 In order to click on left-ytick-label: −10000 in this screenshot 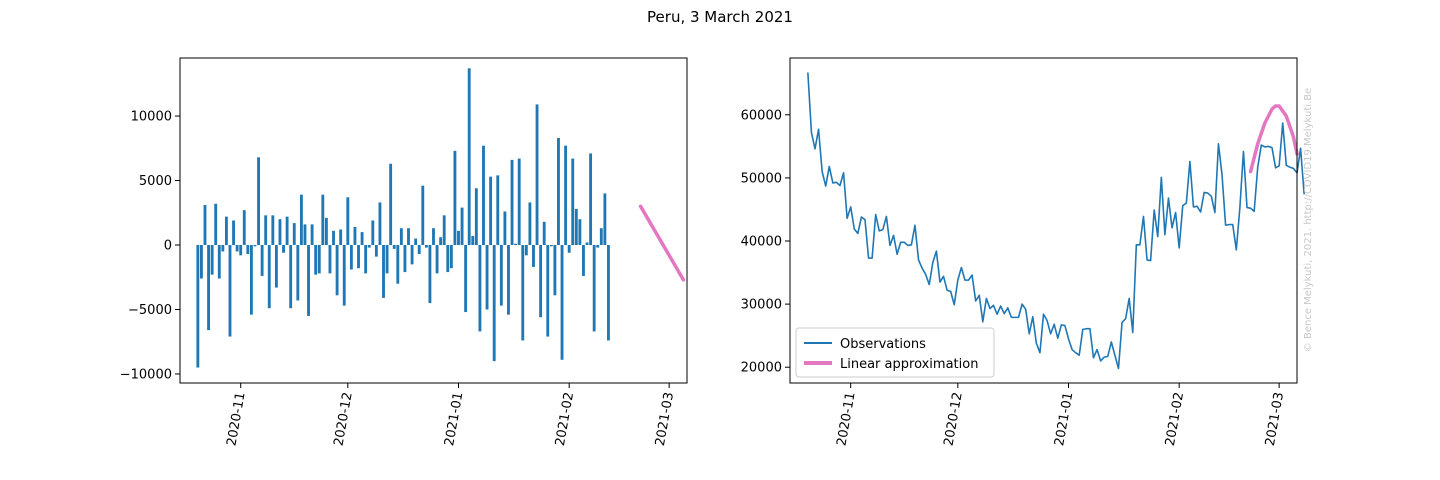, I will do `click(146, 374)`.